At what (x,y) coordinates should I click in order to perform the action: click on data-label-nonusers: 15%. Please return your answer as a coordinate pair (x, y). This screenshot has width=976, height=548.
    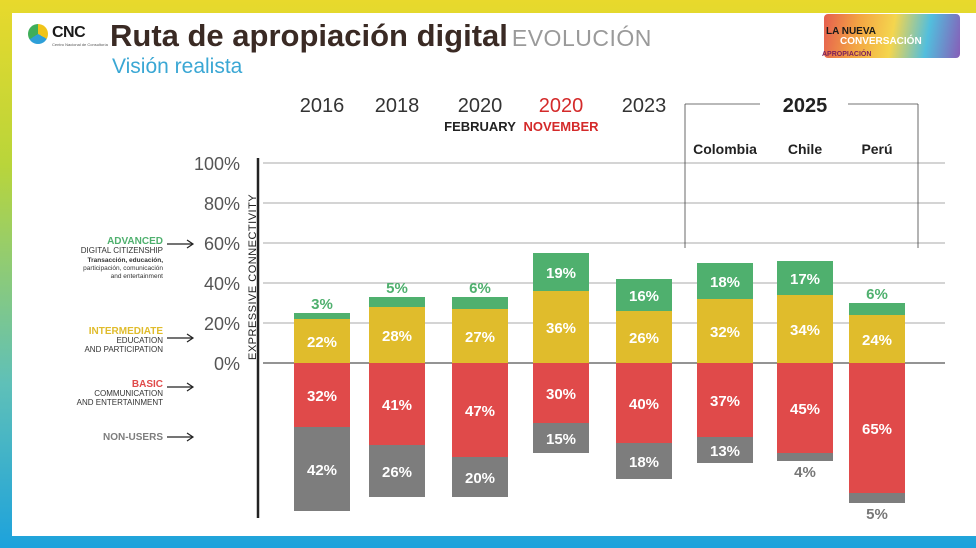
    Looking at the image, I should click on (561, 439).